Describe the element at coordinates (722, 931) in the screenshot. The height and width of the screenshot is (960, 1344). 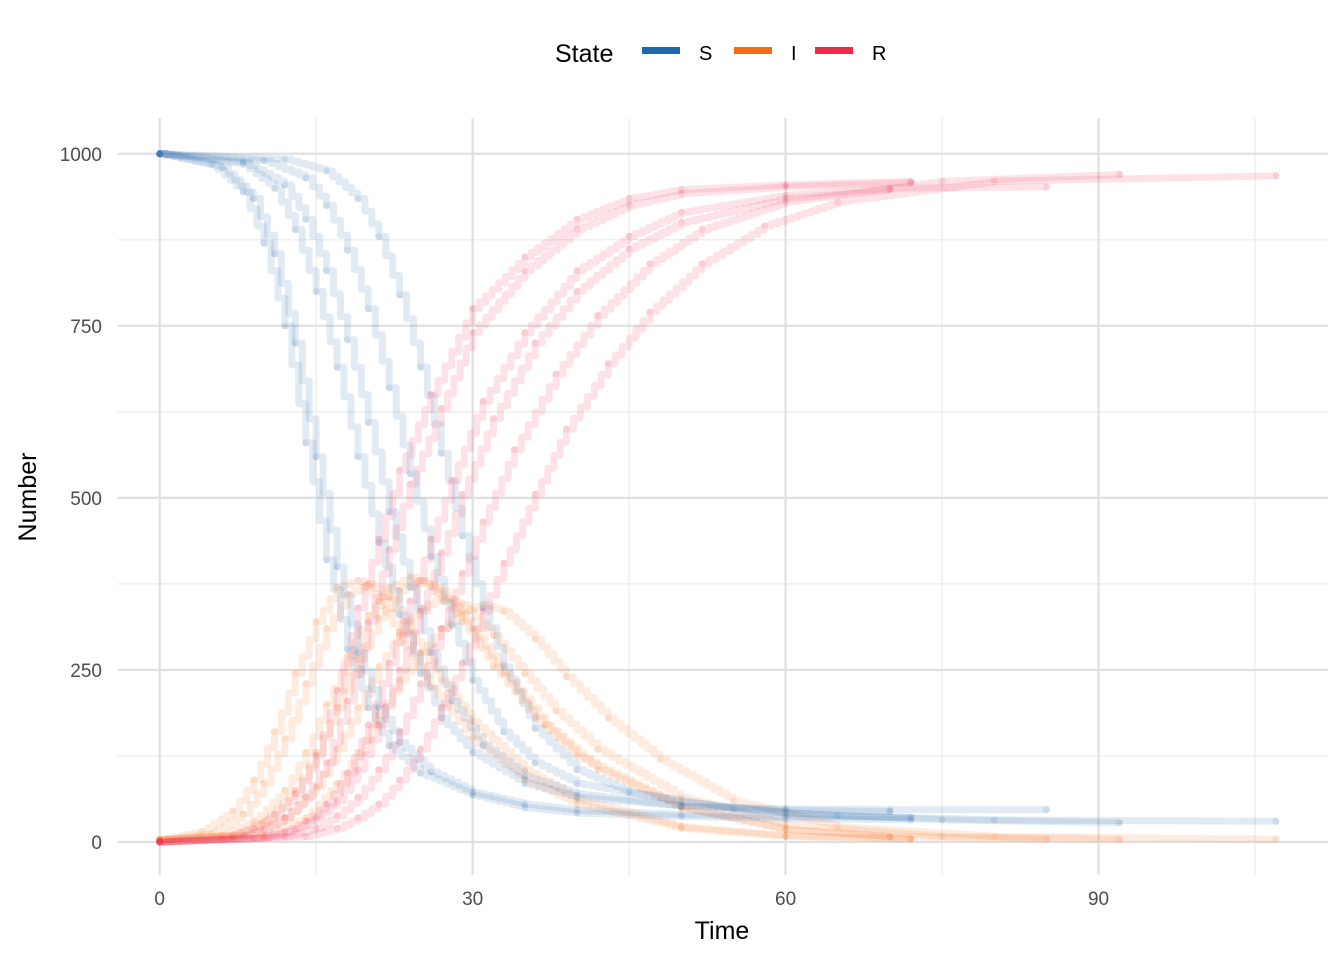
I see `x-axis-title: Time` at that location.